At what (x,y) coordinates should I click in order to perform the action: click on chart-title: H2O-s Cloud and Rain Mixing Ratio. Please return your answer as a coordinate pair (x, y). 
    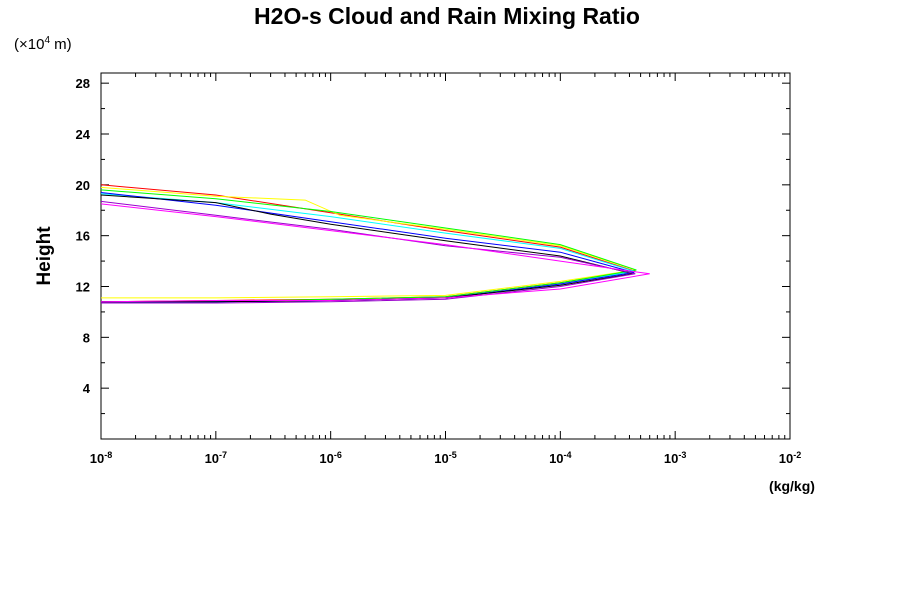
    Looking at the image, I should click on (447, 16).